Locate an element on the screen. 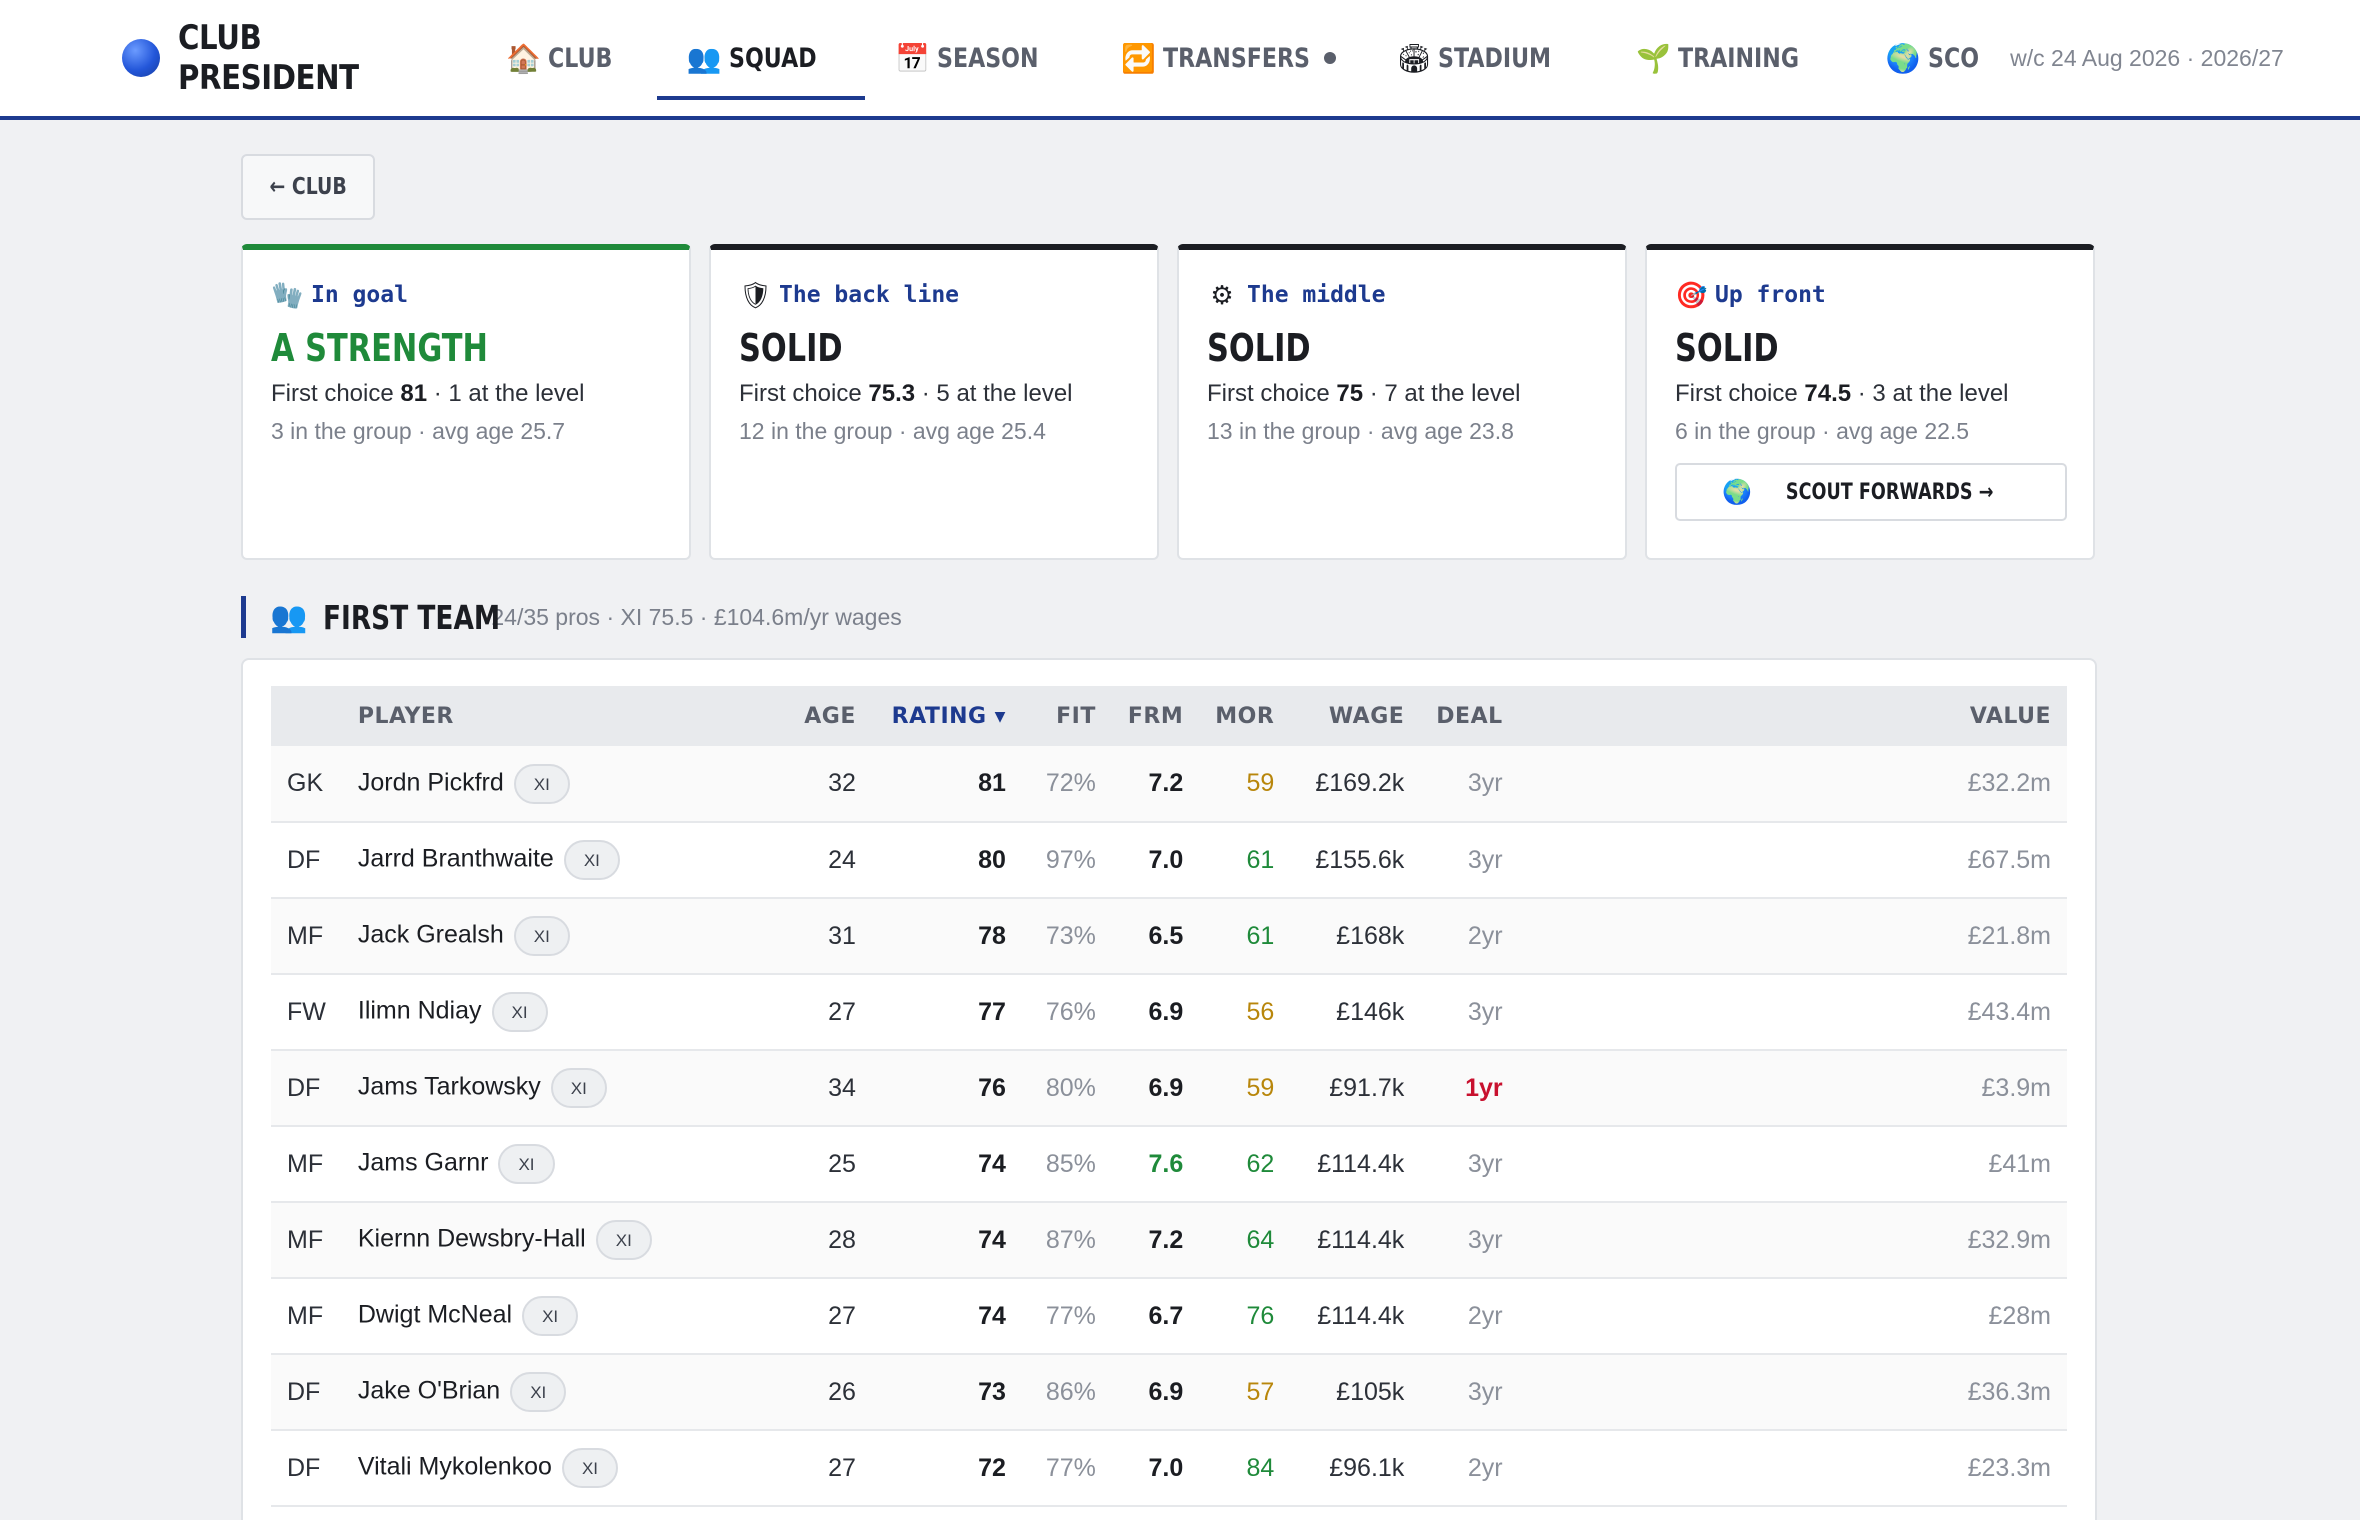 The height and width of the screenshot is (1520, 2360). col-rating: RATING ▼ is located at coordinates (946, 716).